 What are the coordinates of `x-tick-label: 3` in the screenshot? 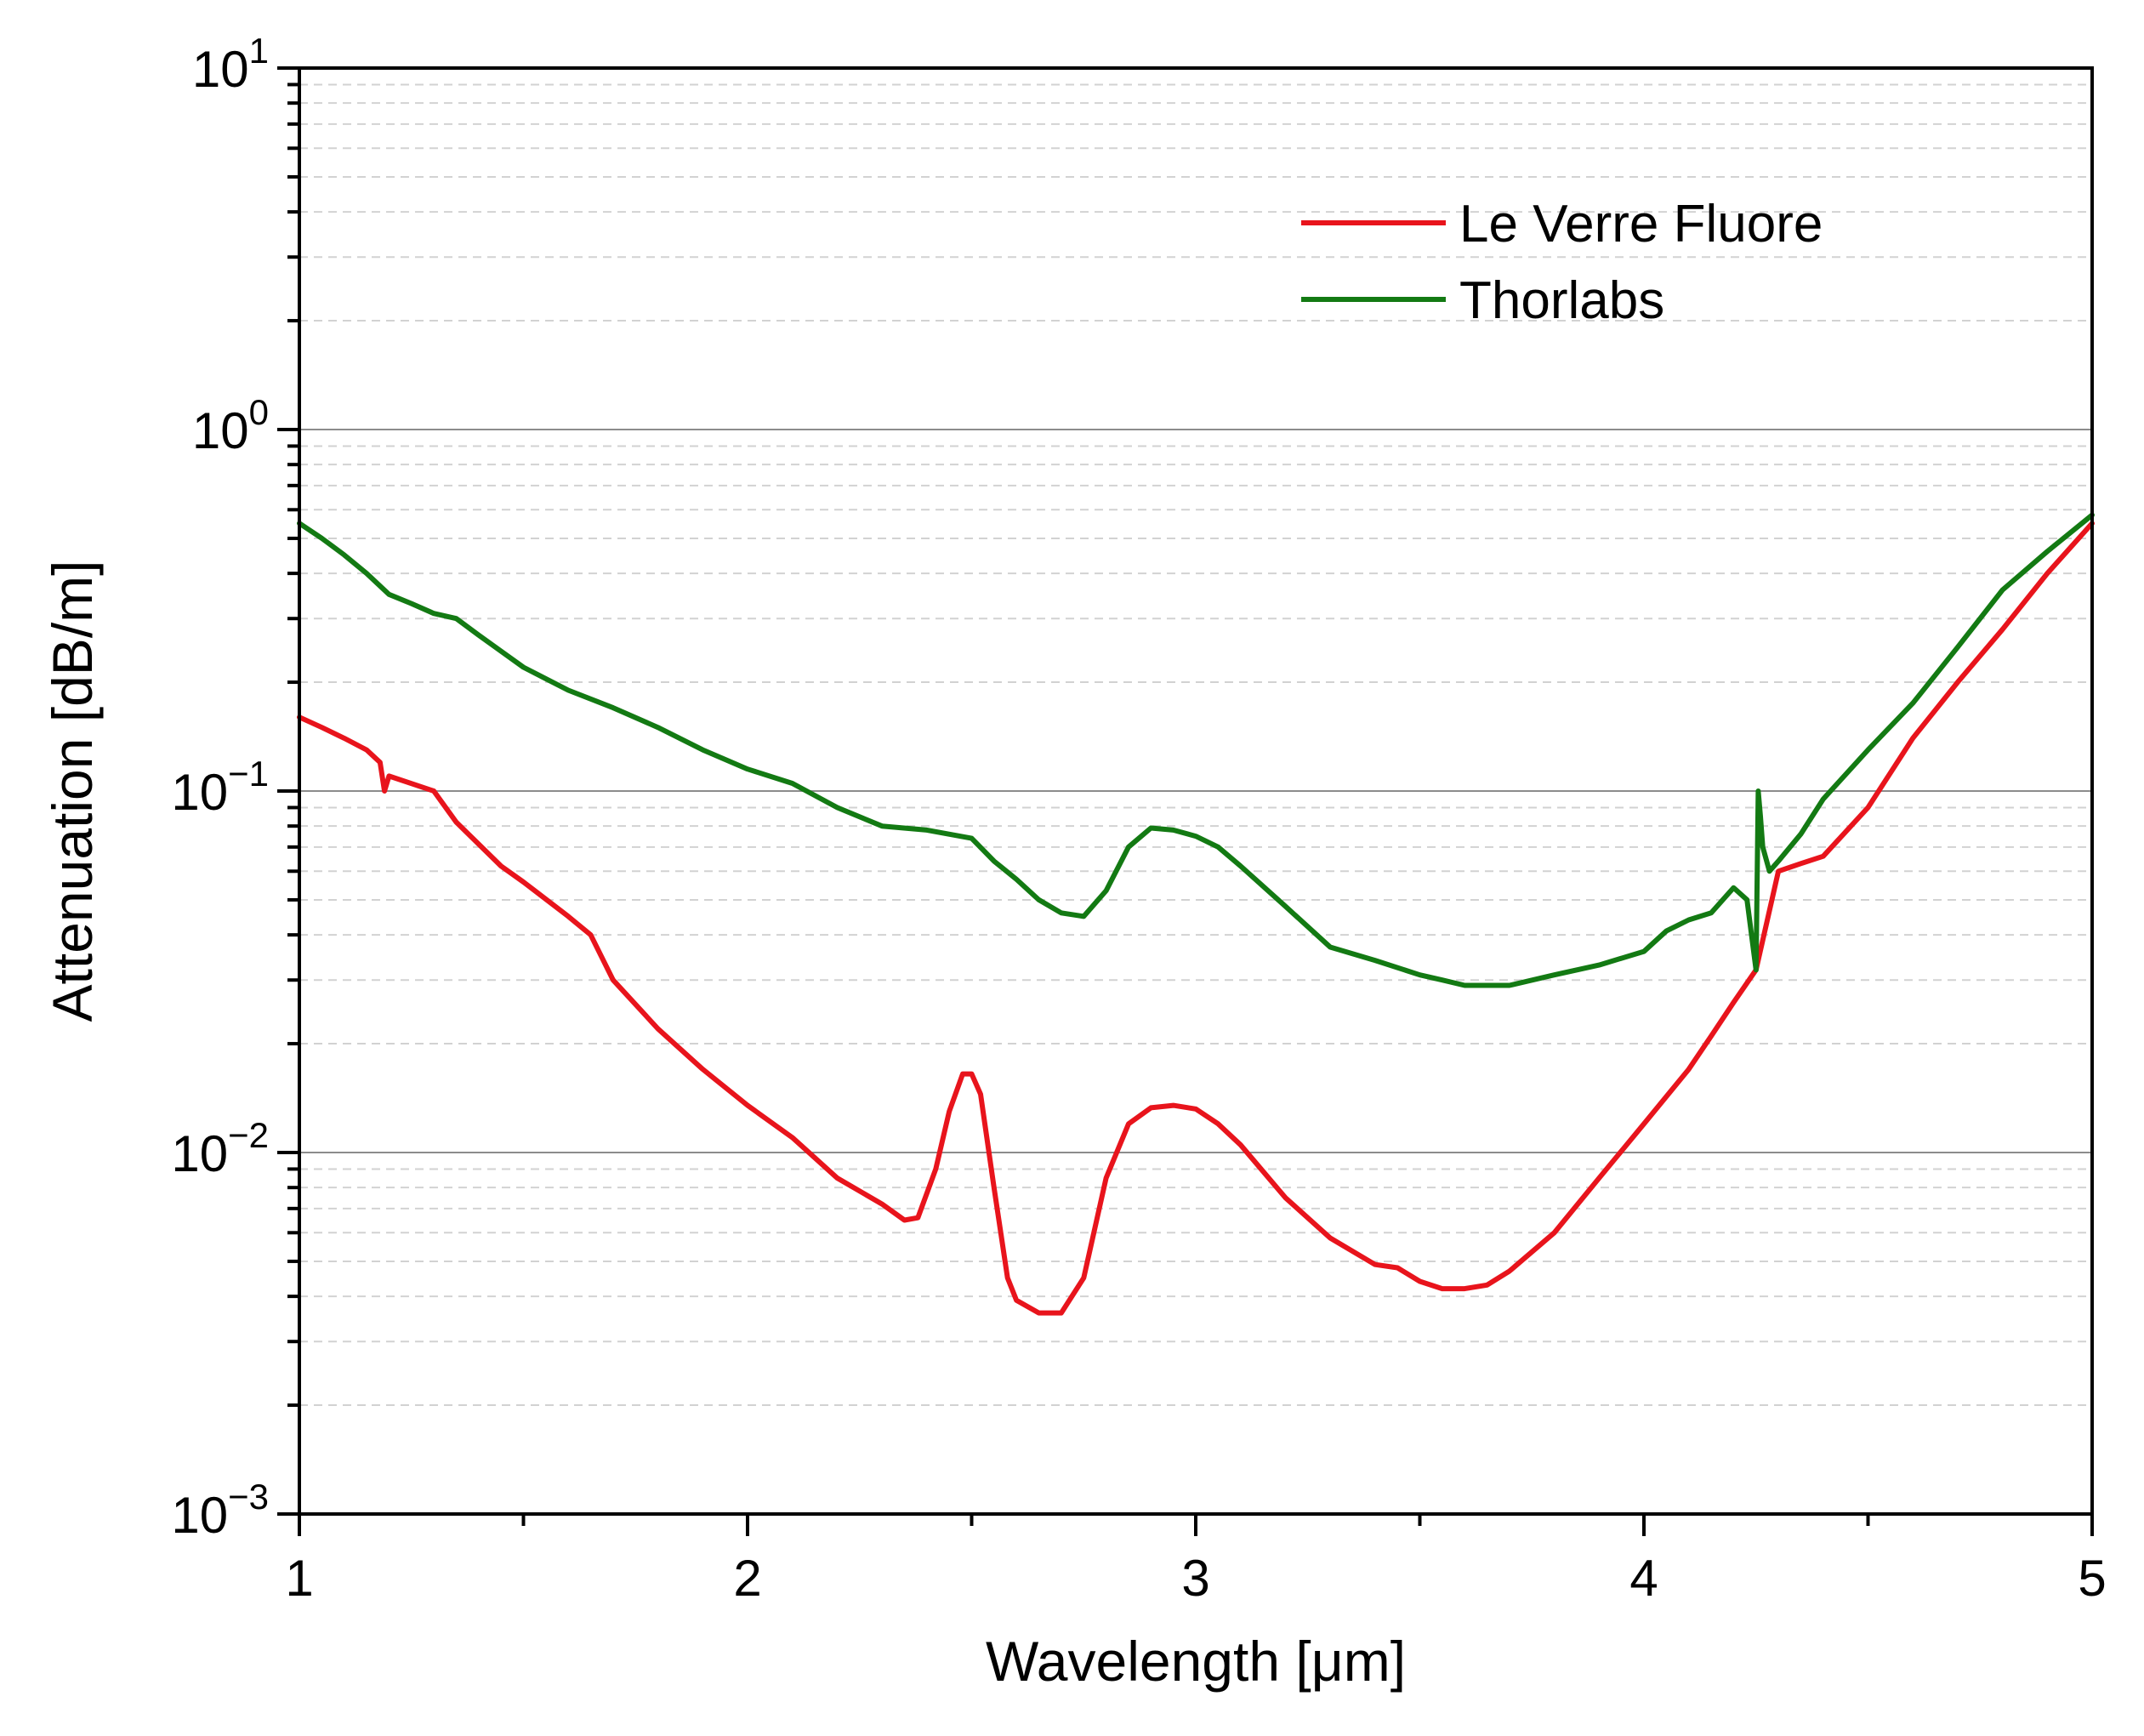 It's located at (1195, 1578).